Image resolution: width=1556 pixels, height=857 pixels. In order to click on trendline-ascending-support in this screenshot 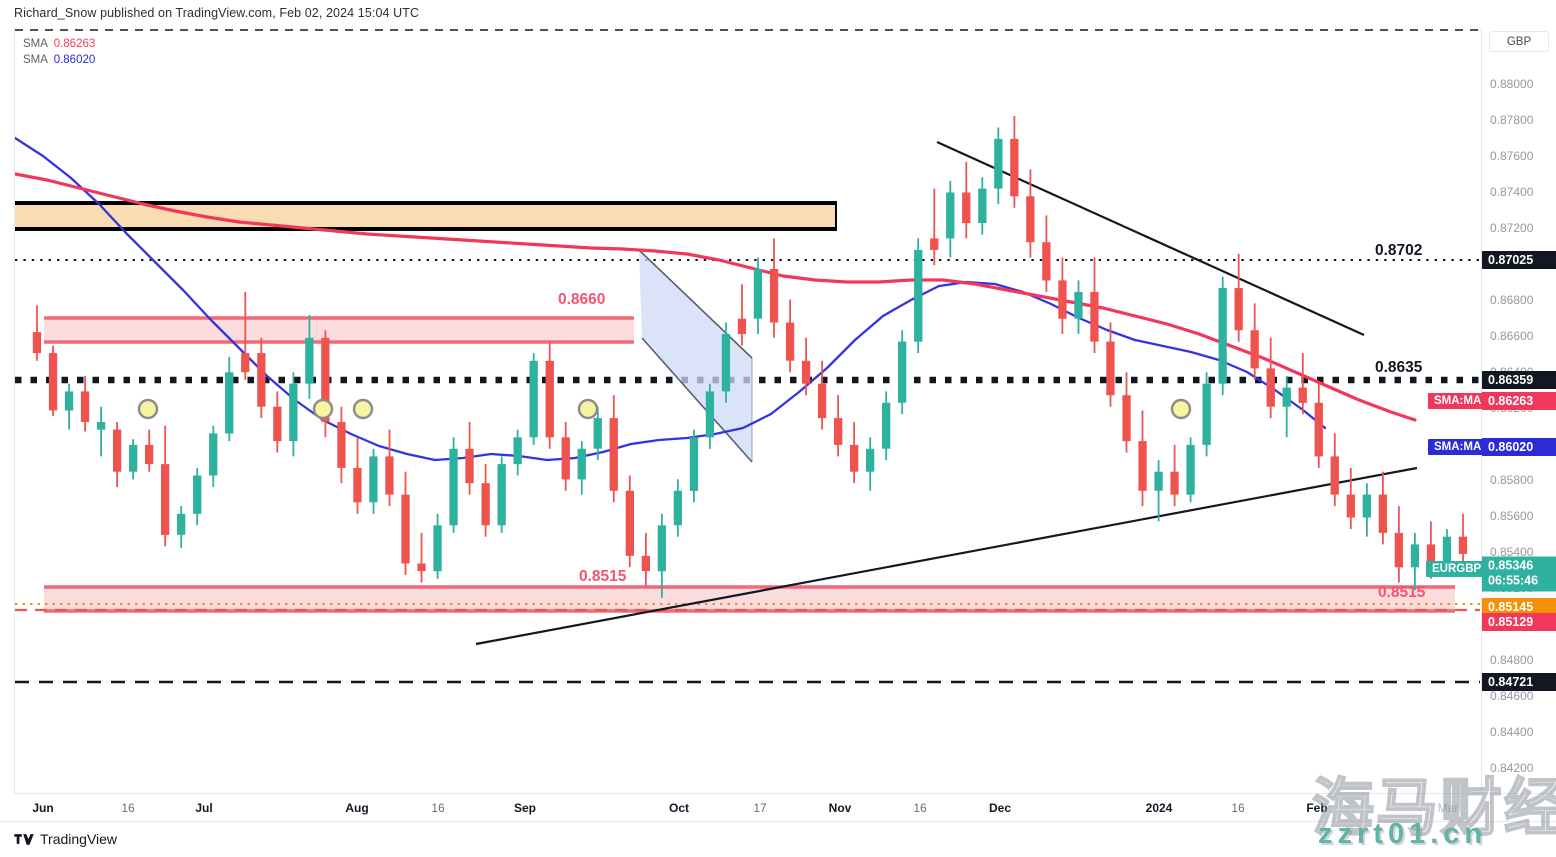, I will do `click(946, 556)`.